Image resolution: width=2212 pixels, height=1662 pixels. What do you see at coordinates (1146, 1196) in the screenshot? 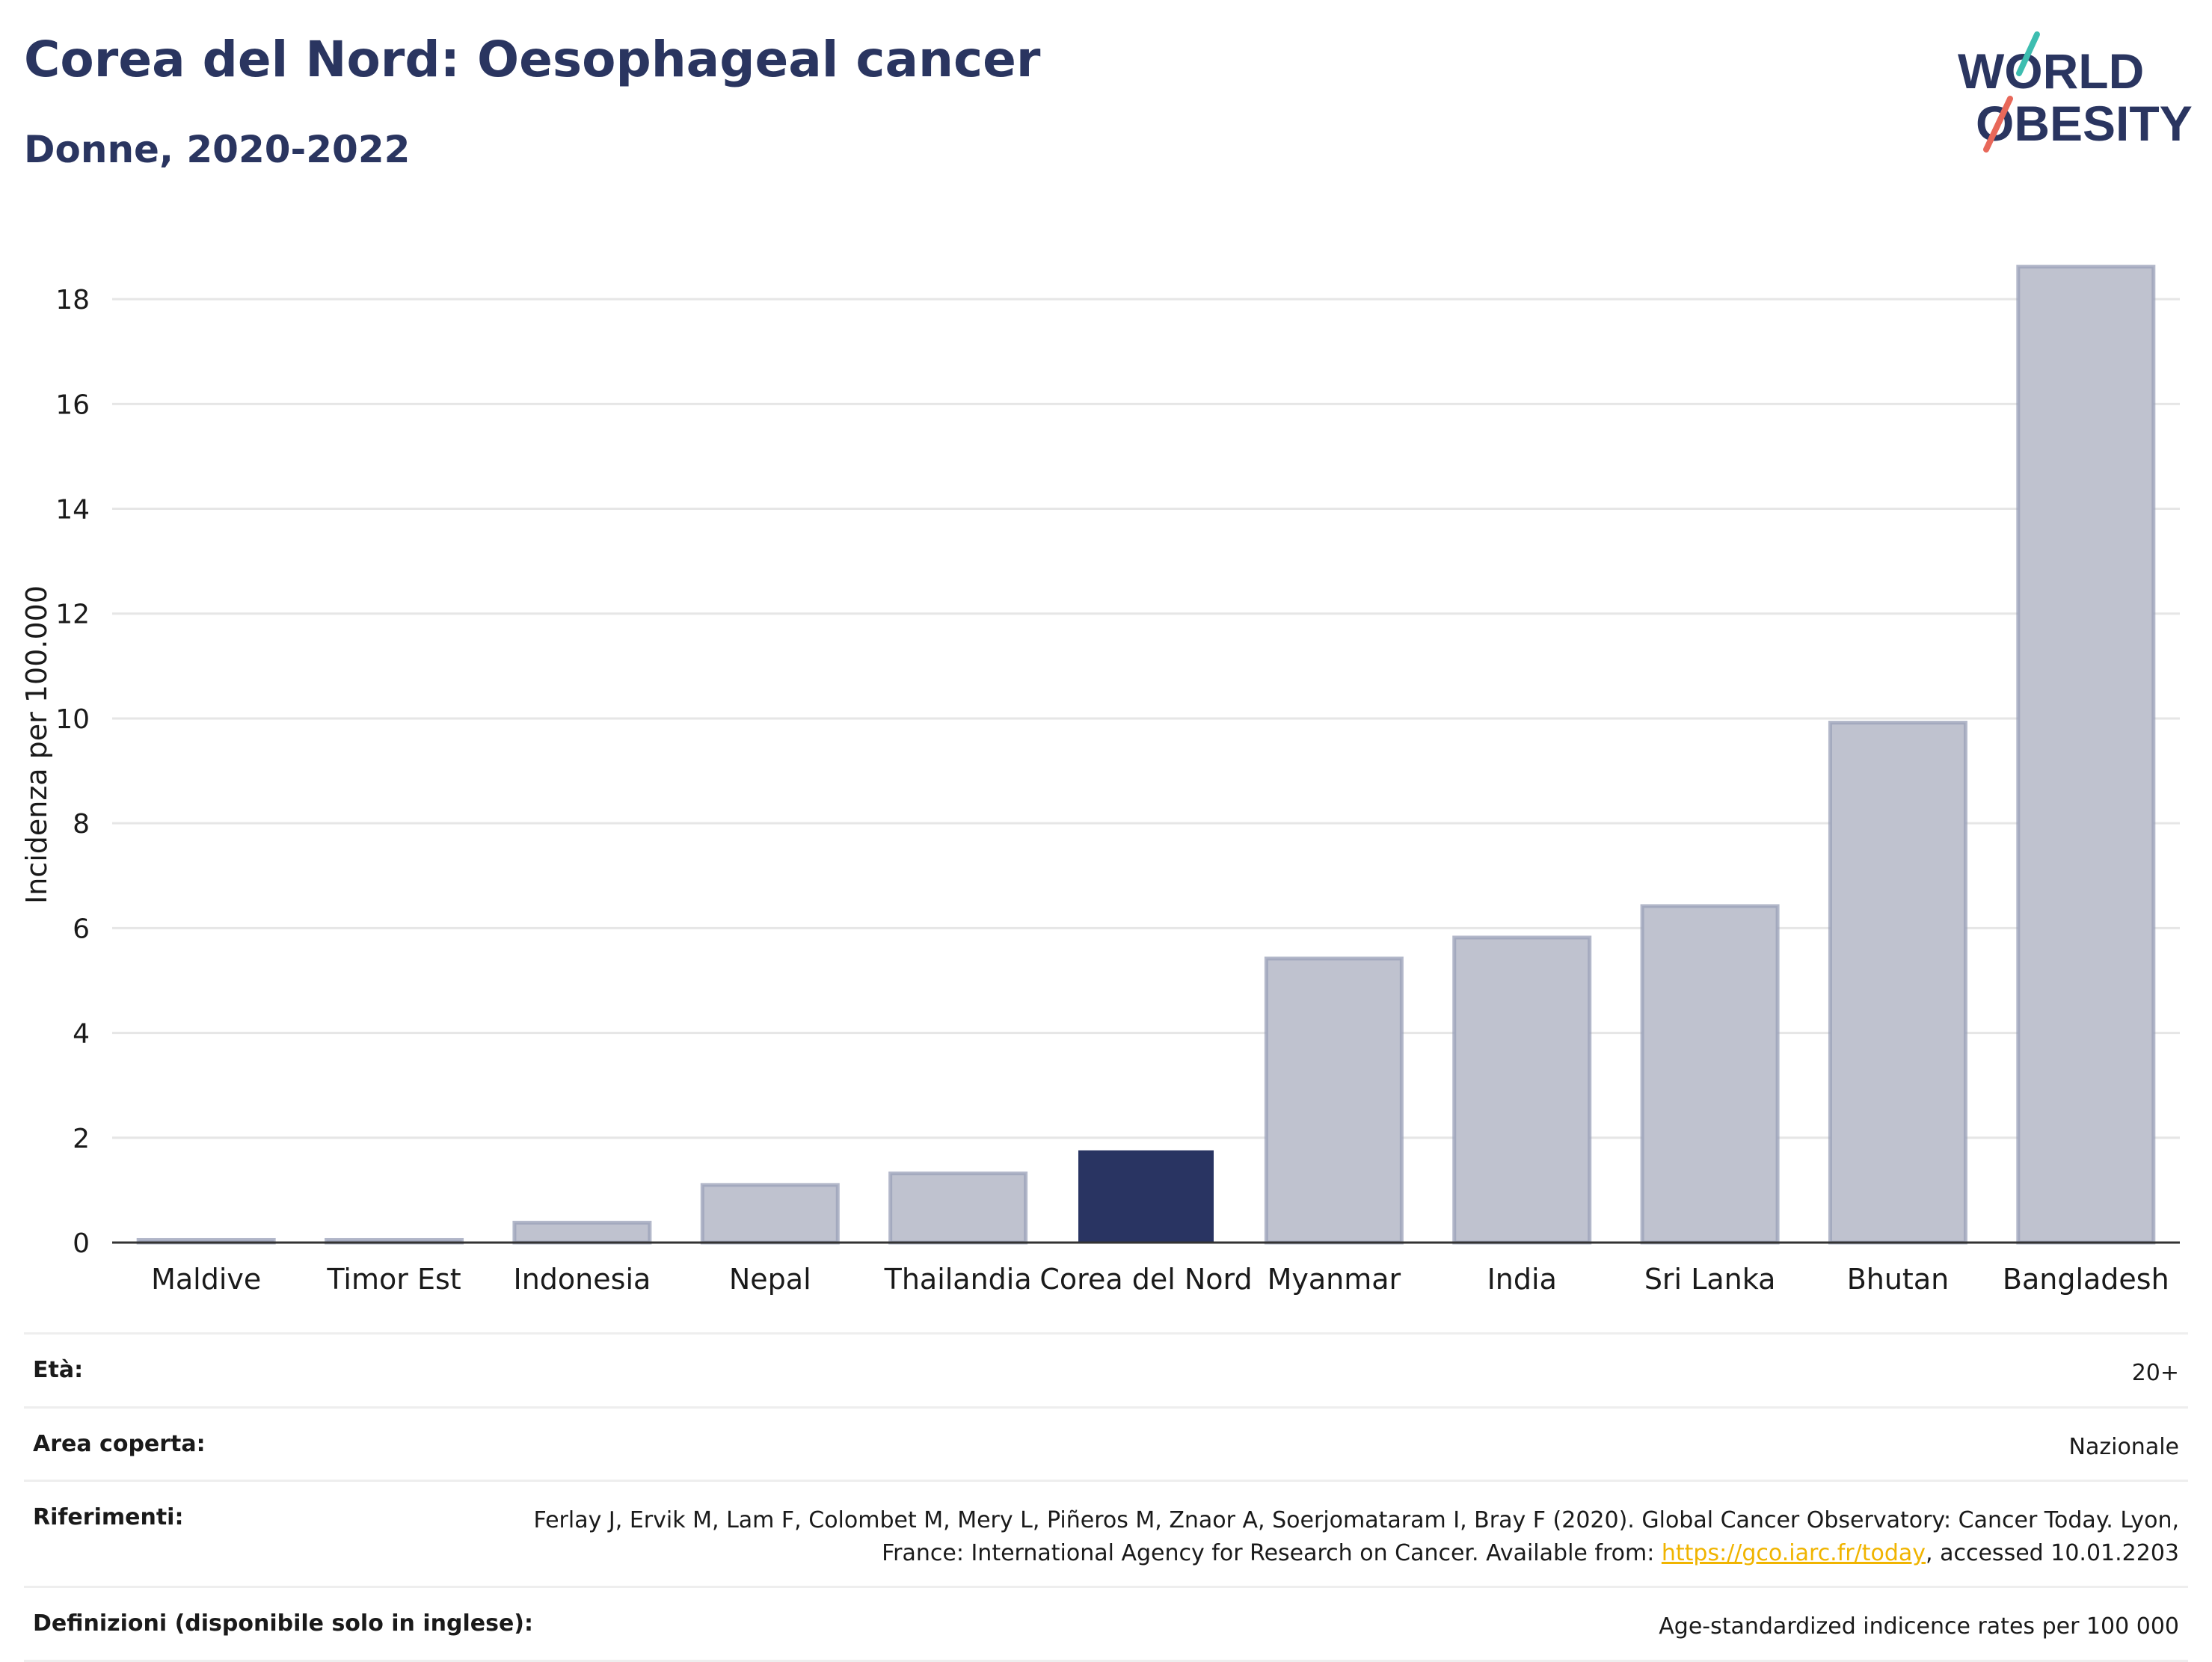
I see `bar-corea-del-nord` at bounding box center [1146, 1196].